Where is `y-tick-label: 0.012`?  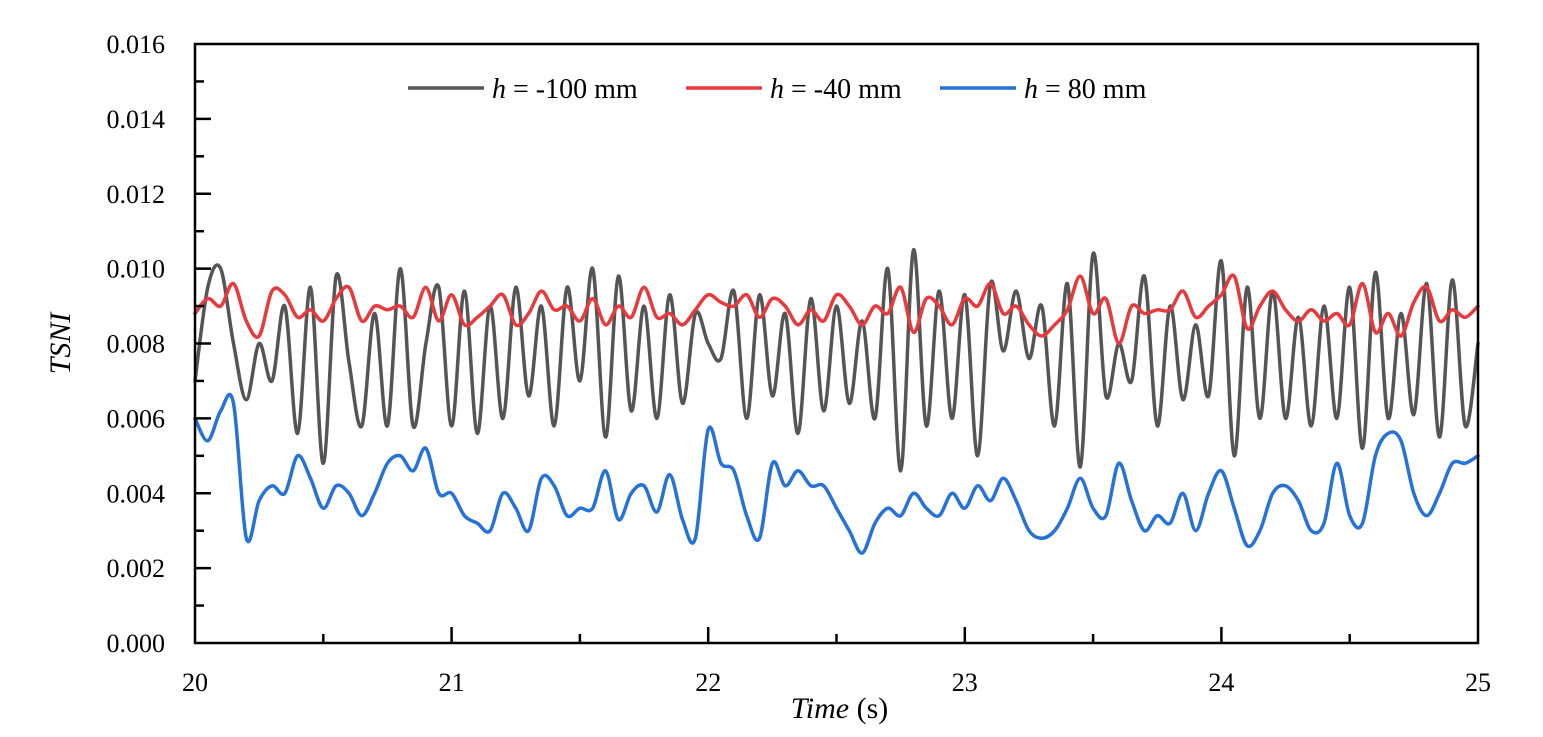
y-tick-label: 0.012 is located at coordinates (136, 194).